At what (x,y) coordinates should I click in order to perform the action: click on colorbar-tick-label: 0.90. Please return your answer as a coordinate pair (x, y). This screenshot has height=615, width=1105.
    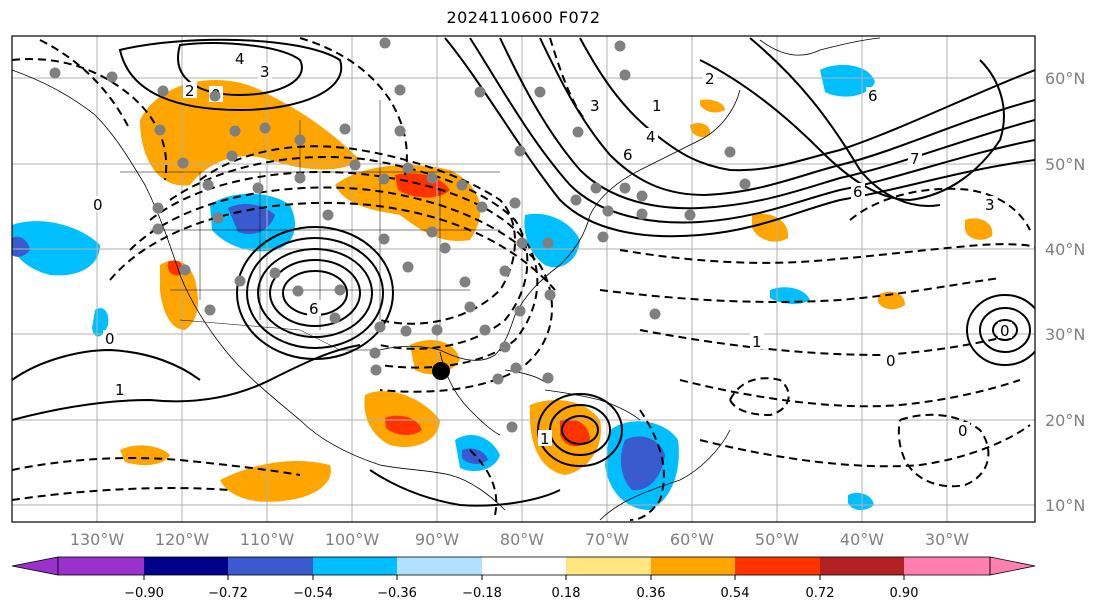
    Looking at the image, I should click on (904, 593).